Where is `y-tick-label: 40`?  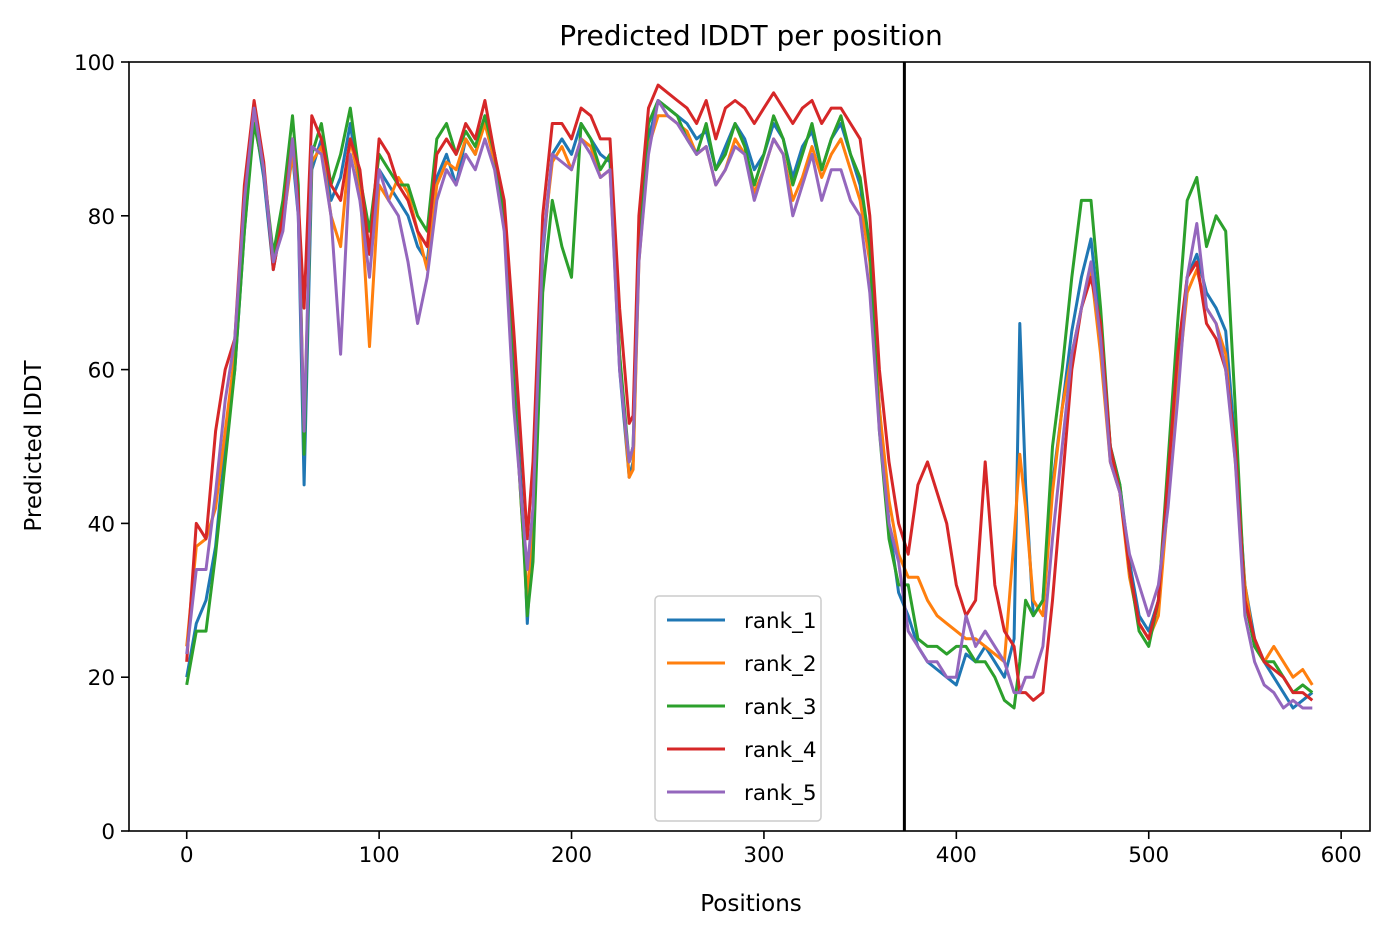 y-tick-label: 40 is located at coordinates (101, 524).